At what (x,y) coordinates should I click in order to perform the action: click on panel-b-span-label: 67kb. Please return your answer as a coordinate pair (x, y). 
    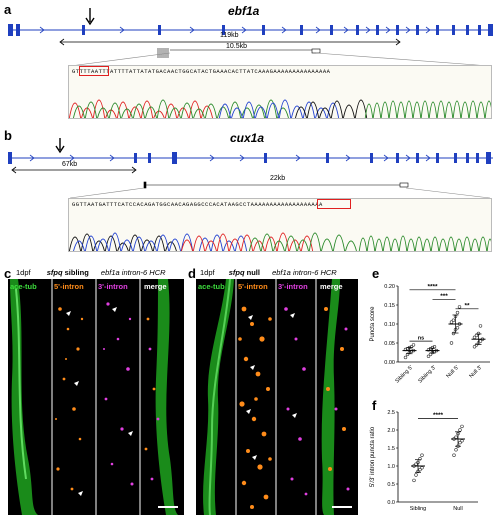
    Looking at the image, I should click on (70, 164).